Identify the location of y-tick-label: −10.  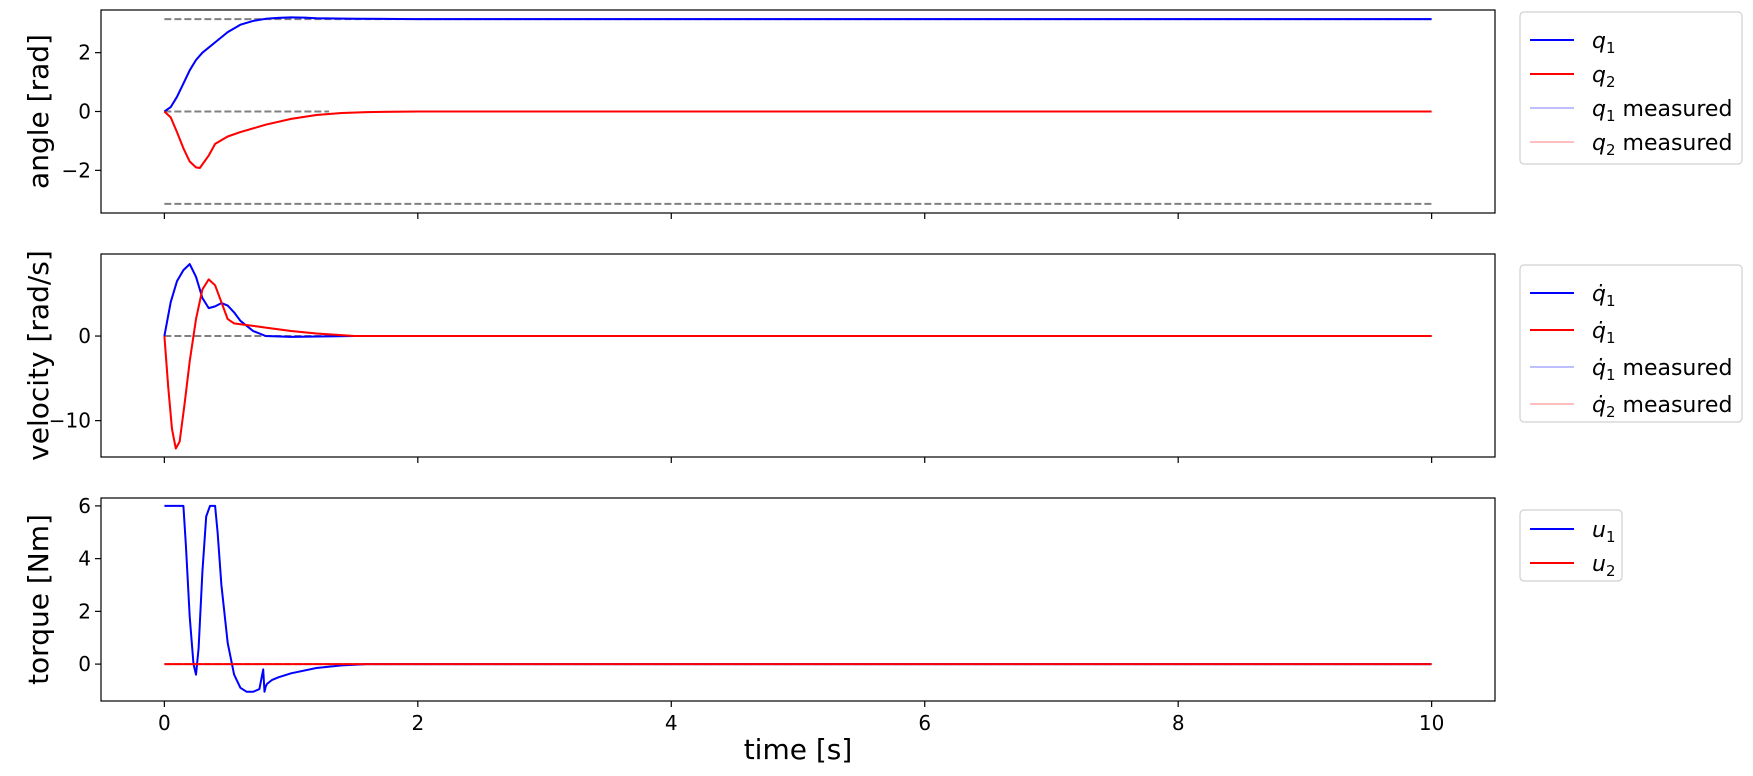
(70, 421).